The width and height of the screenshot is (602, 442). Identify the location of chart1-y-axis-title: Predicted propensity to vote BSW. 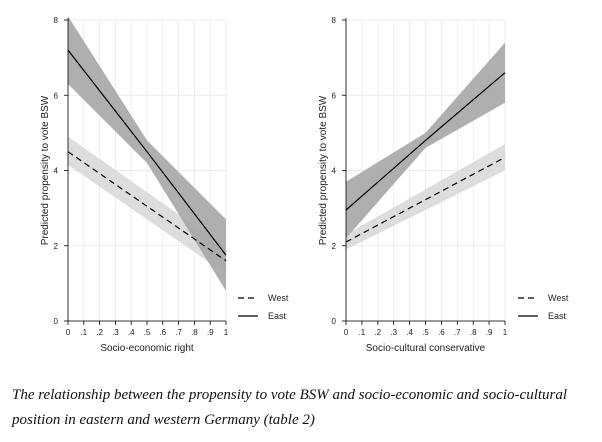
(45, 170).